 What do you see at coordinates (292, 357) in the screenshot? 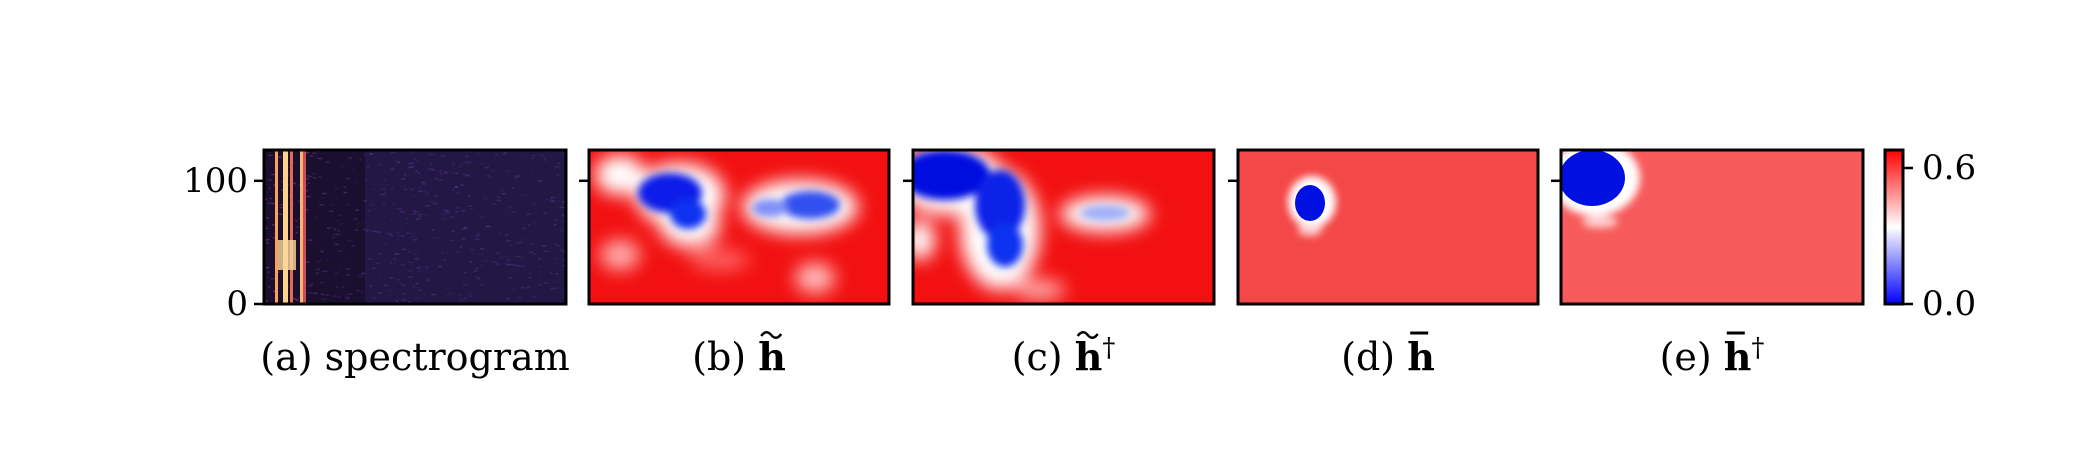
I see `caption-prefix: (a)` at bounding box center [292, 357].